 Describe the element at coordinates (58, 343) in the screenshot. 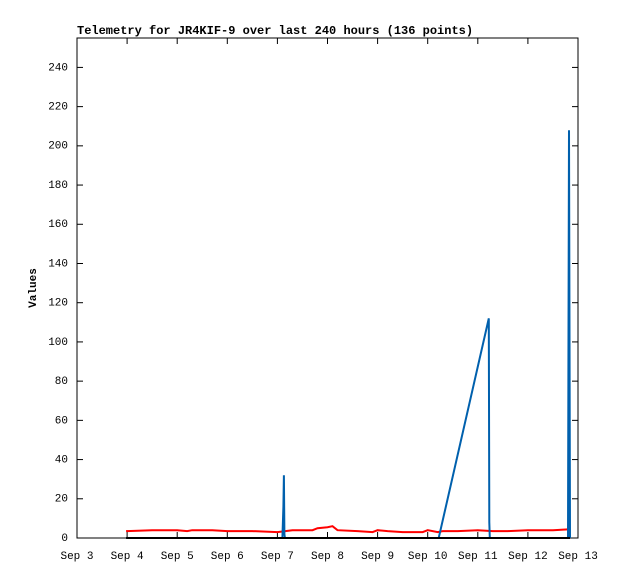

I see `y-tick-label: 100` at that location.